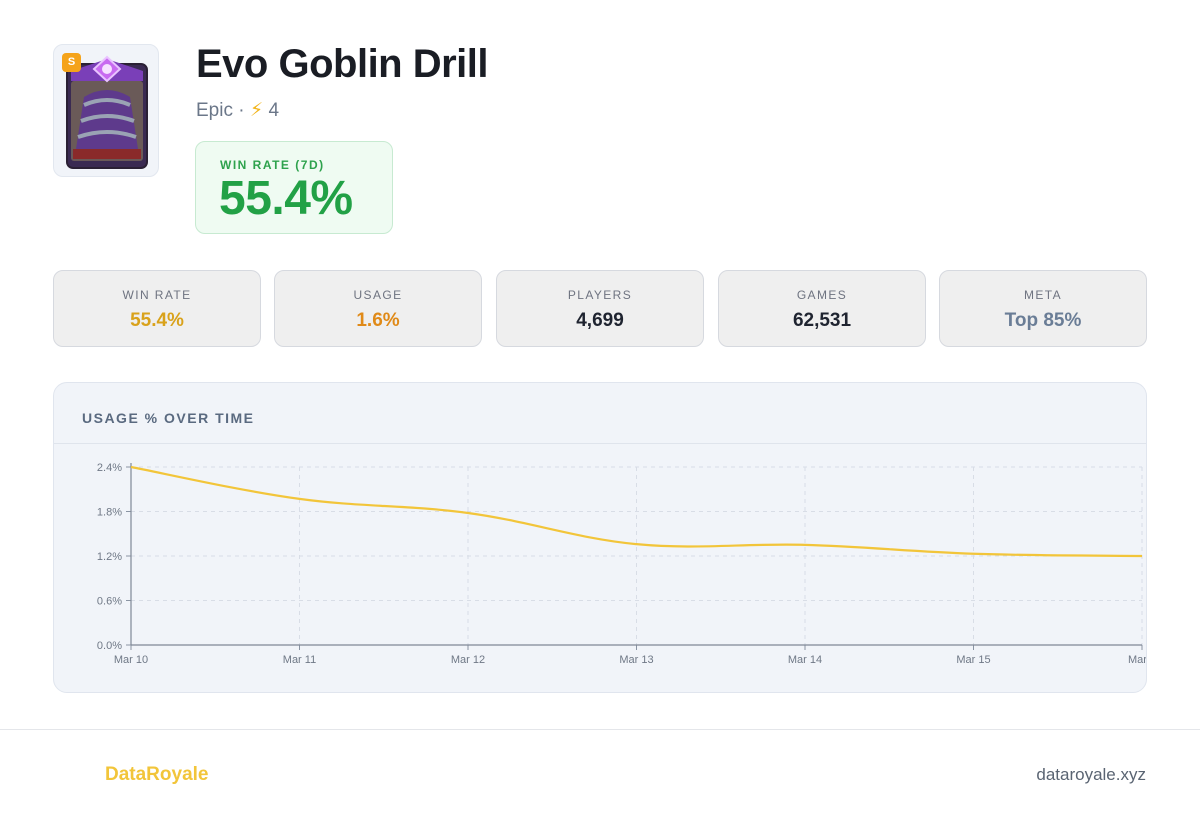  What do you see at coordinates (272, 165) in the screenshot?
I see `win-rate-headline-label: WIN RATE (7D)` at bounding box center [272, 165].